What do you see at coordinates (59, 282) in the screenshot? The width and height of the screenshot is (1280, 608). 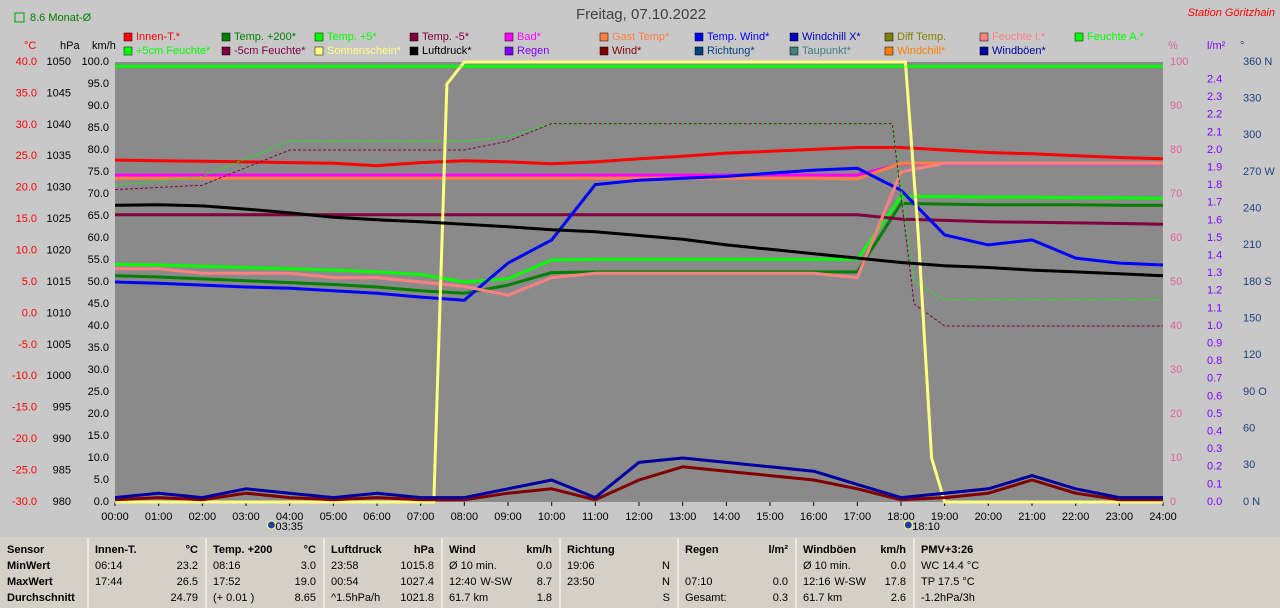 I see `y-tick-label: 1015` at bounding box center [59, 282].